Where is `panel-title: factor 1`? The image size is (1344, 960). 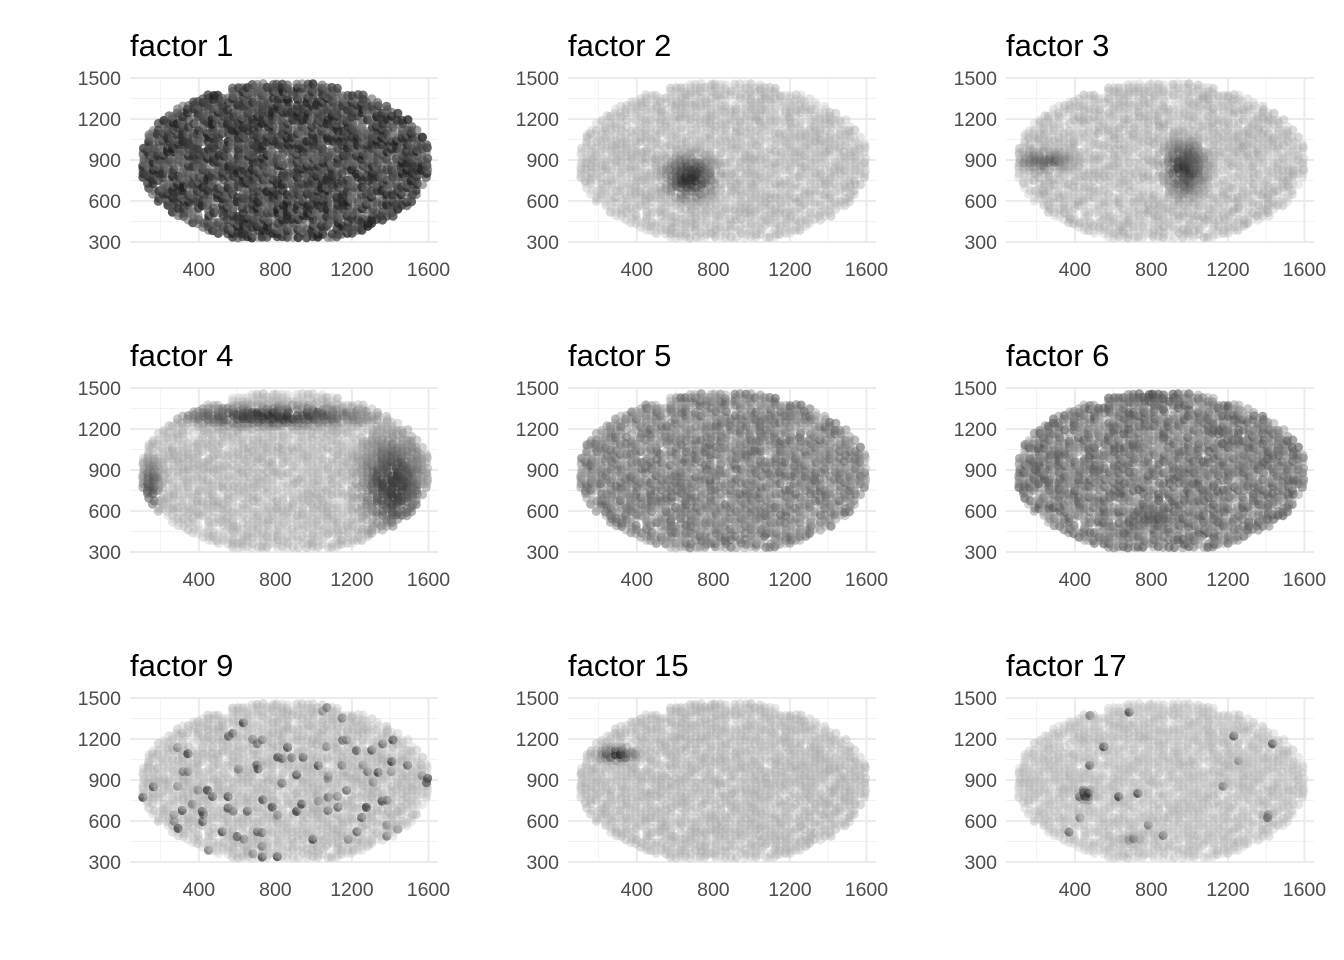 panel-title: factor 1 is located at coordinates (181, 45).